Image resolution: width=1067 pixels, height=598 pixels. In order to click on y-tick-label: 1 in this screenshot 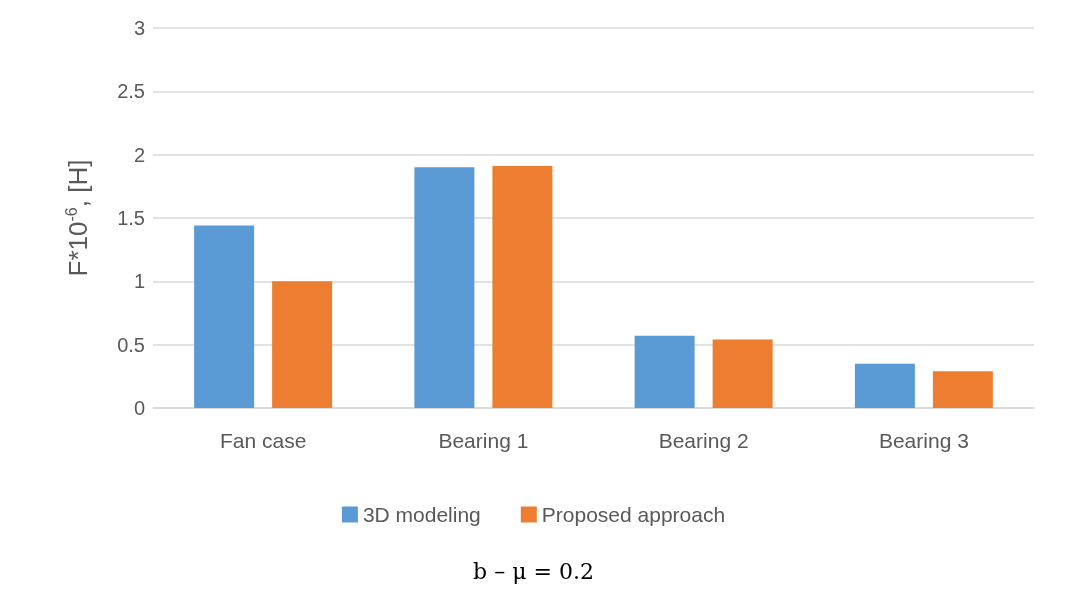, I will do `click(139, 281)`.